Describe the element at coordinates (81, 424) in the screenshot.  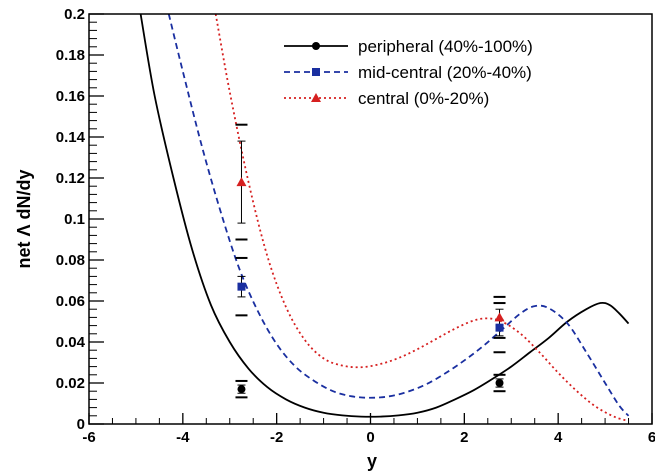
I see `y-tick-label: 0` at that location.